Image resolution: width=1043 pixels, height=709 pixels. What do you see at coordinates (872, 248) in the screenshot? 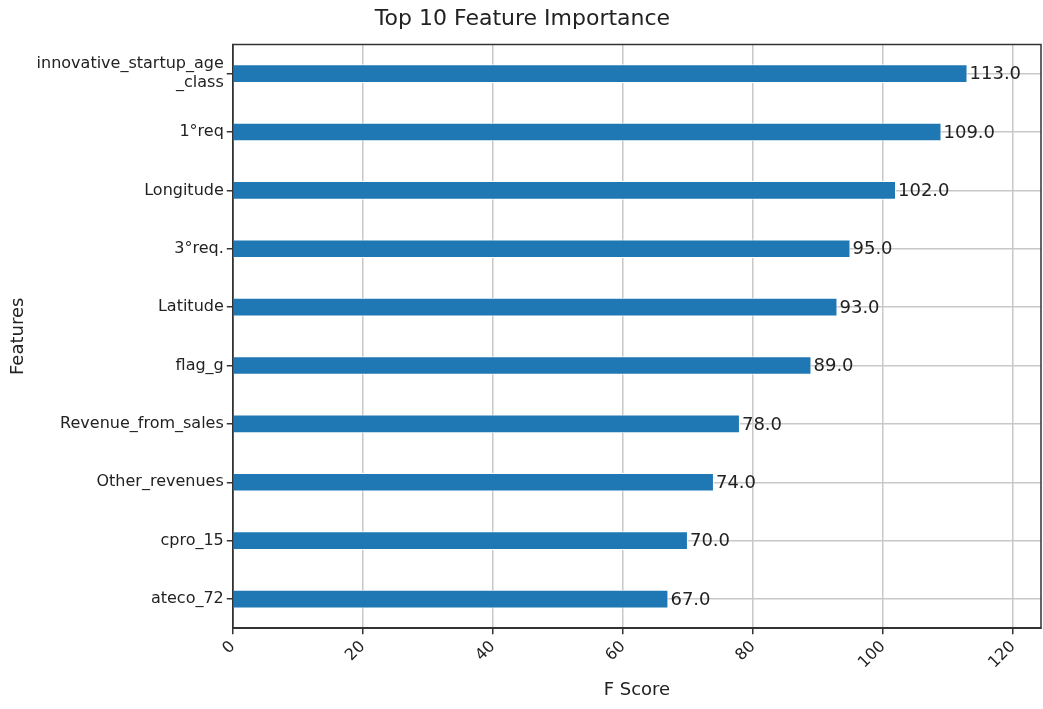
I see `data-label: 95.0` at bounding box center [872, 248].